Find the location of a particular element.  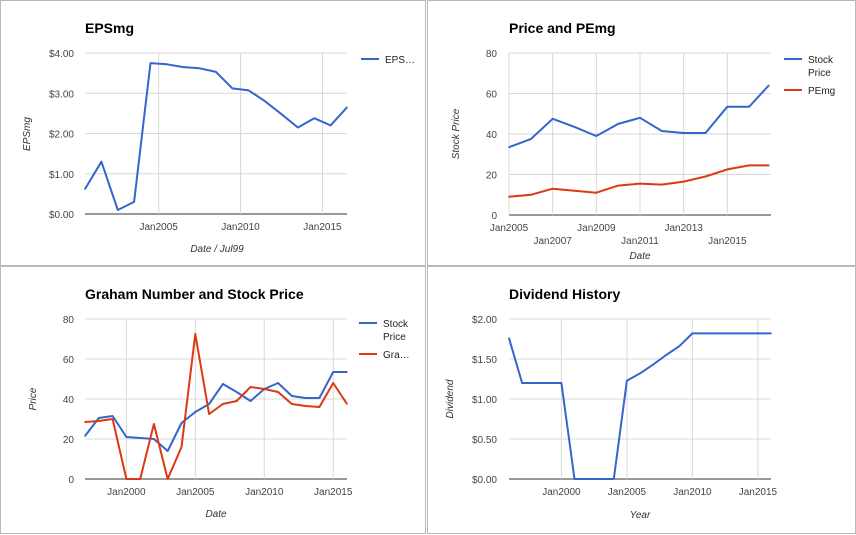

y-tick-label: $3.00 is located at coordinates (61, 94).